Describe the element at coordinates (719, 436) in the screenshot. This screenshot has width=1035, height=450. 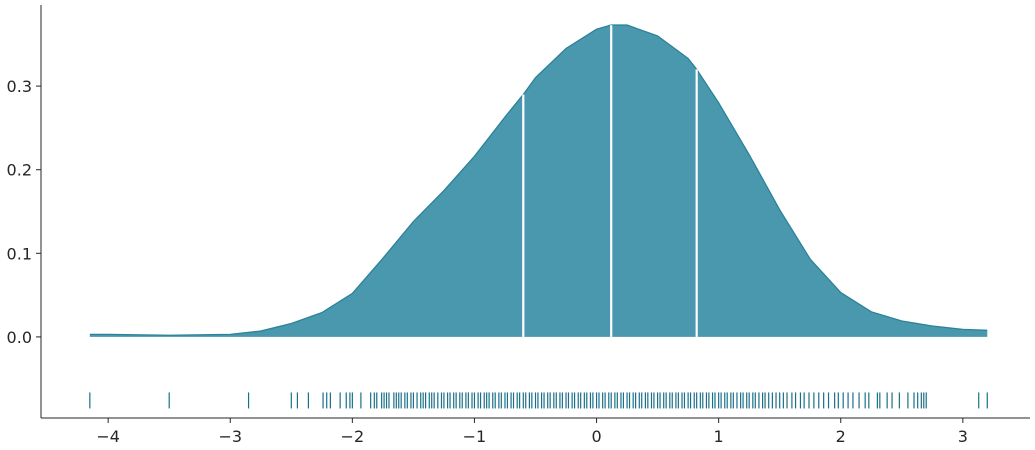
I see `x-tick-label: 1` at that location.